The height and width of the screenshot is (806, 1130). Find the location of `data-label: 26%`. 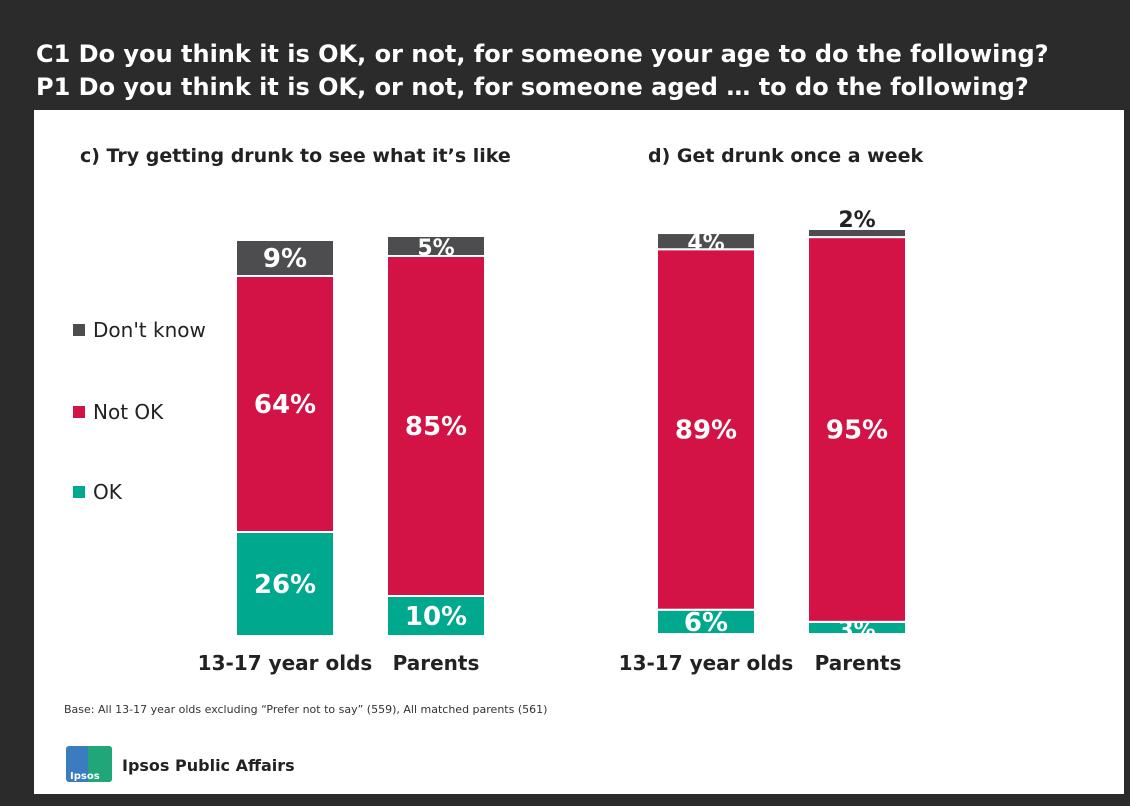

data-label: 26% is located at coordinates (285, 585).